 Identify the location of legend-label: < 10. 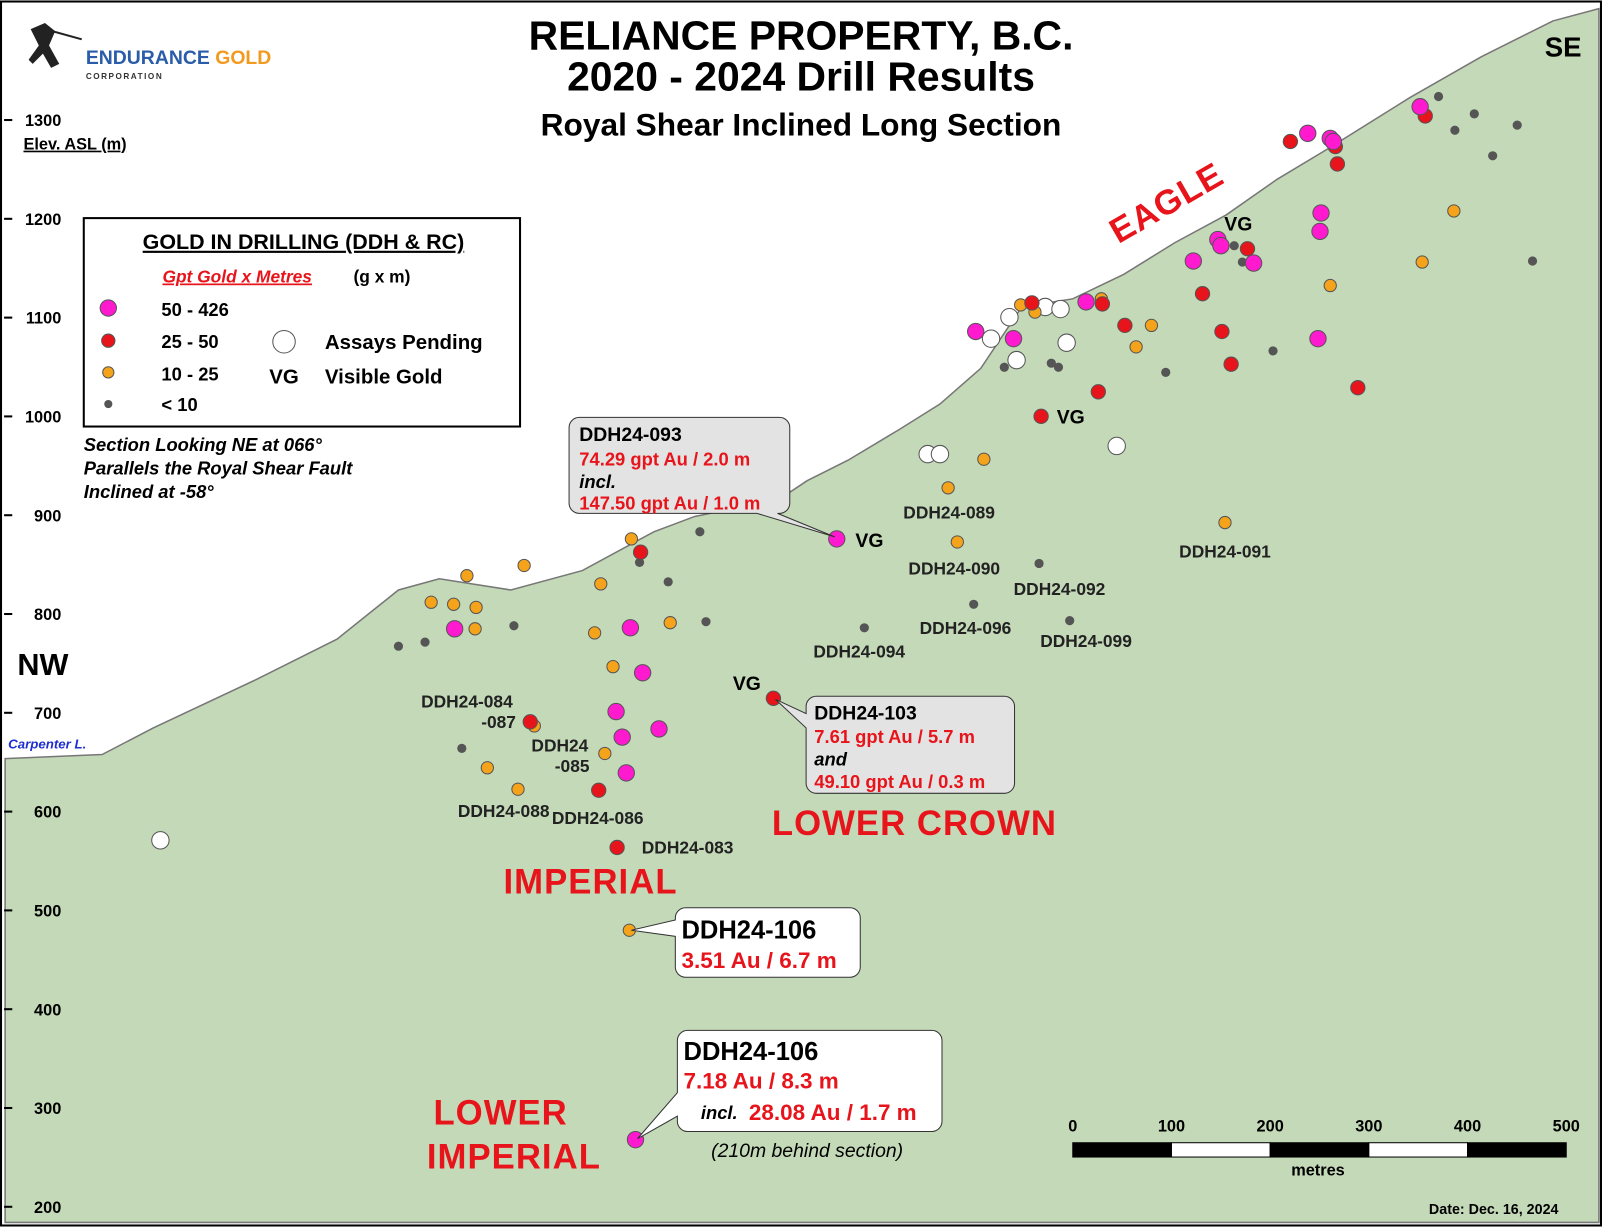
(179, 404).